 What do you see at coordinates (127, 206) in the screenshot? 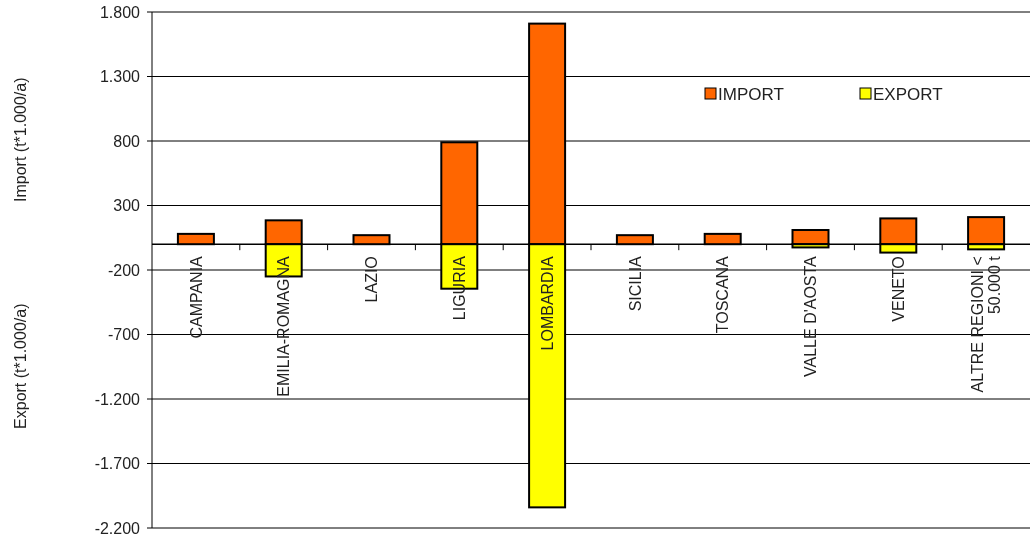
I see `y-tick-label: 300` at bounding box center [127, 206].